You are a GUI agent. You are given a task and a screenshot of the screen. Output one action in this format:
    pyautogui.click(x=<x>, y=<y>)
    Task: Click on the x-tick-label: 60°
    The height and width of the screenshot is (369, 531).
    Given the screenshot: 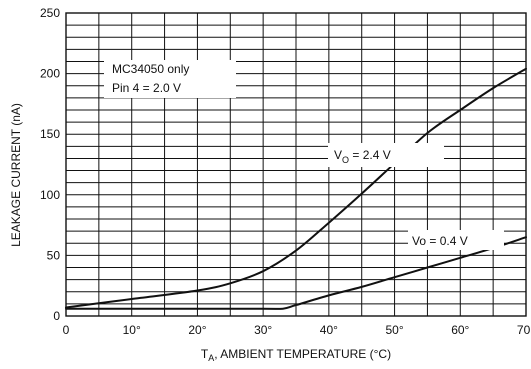 What is the action you would take?
    pyautogui.click(x=460, y=330)
    